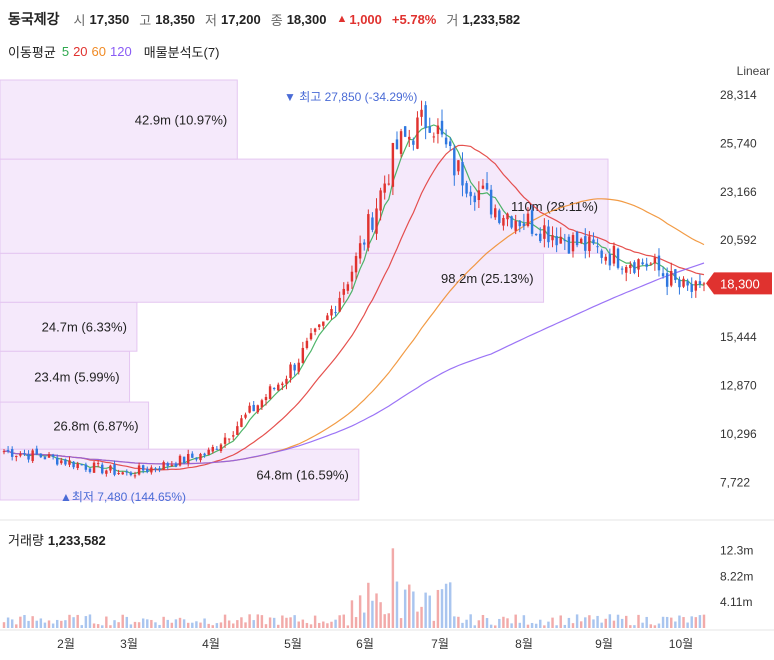 This screenshot has width=774, height=660. Describe the element at coordinates (211, 644) in the screenshot. I see `x-tick-label: 4월` at that location.